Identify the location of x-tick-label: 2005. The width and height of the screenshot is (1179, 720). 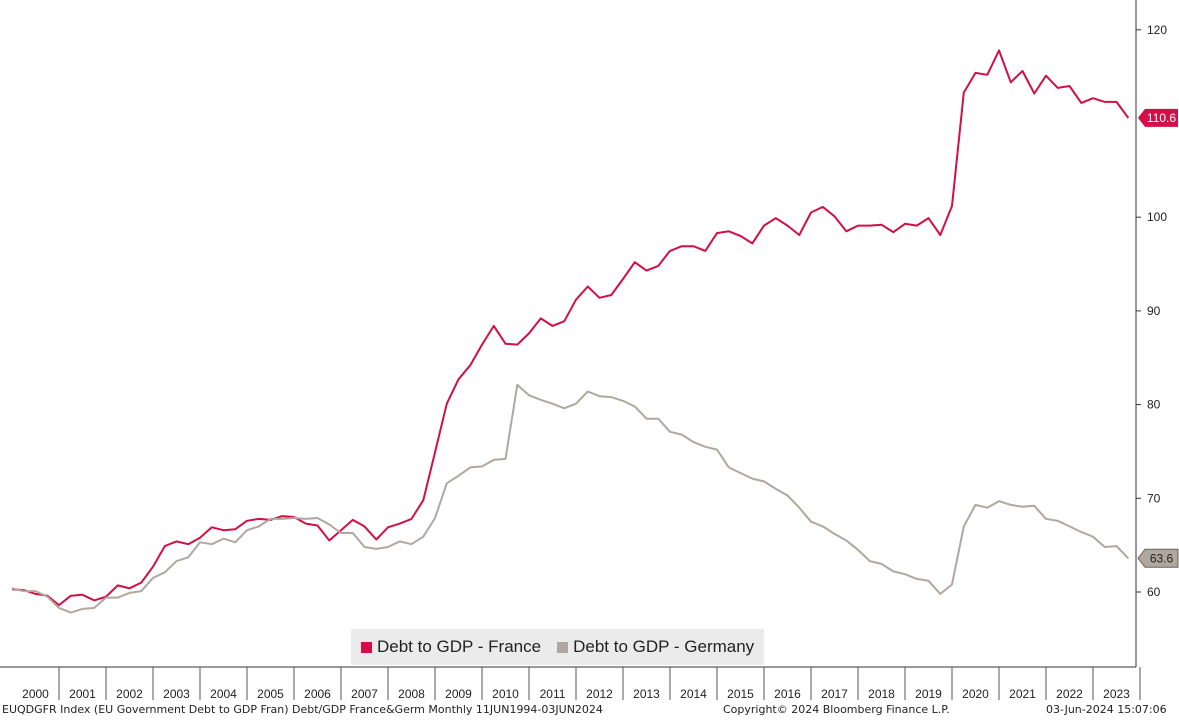
(270, 694).